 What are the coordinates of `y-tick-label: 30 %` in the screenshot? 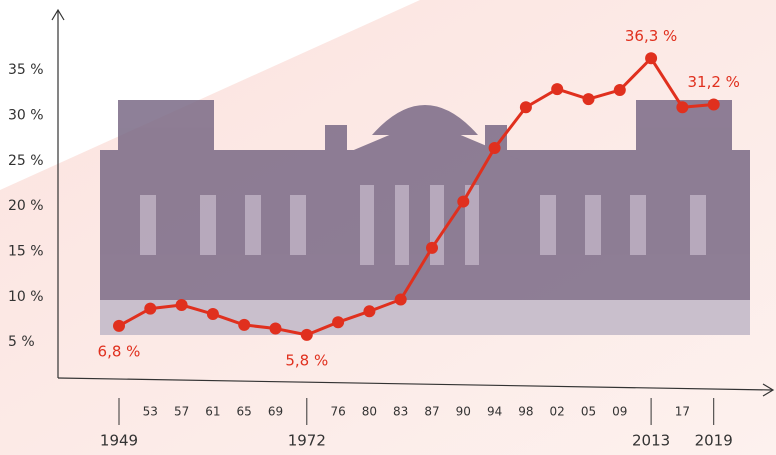 It's located at (26, 115).